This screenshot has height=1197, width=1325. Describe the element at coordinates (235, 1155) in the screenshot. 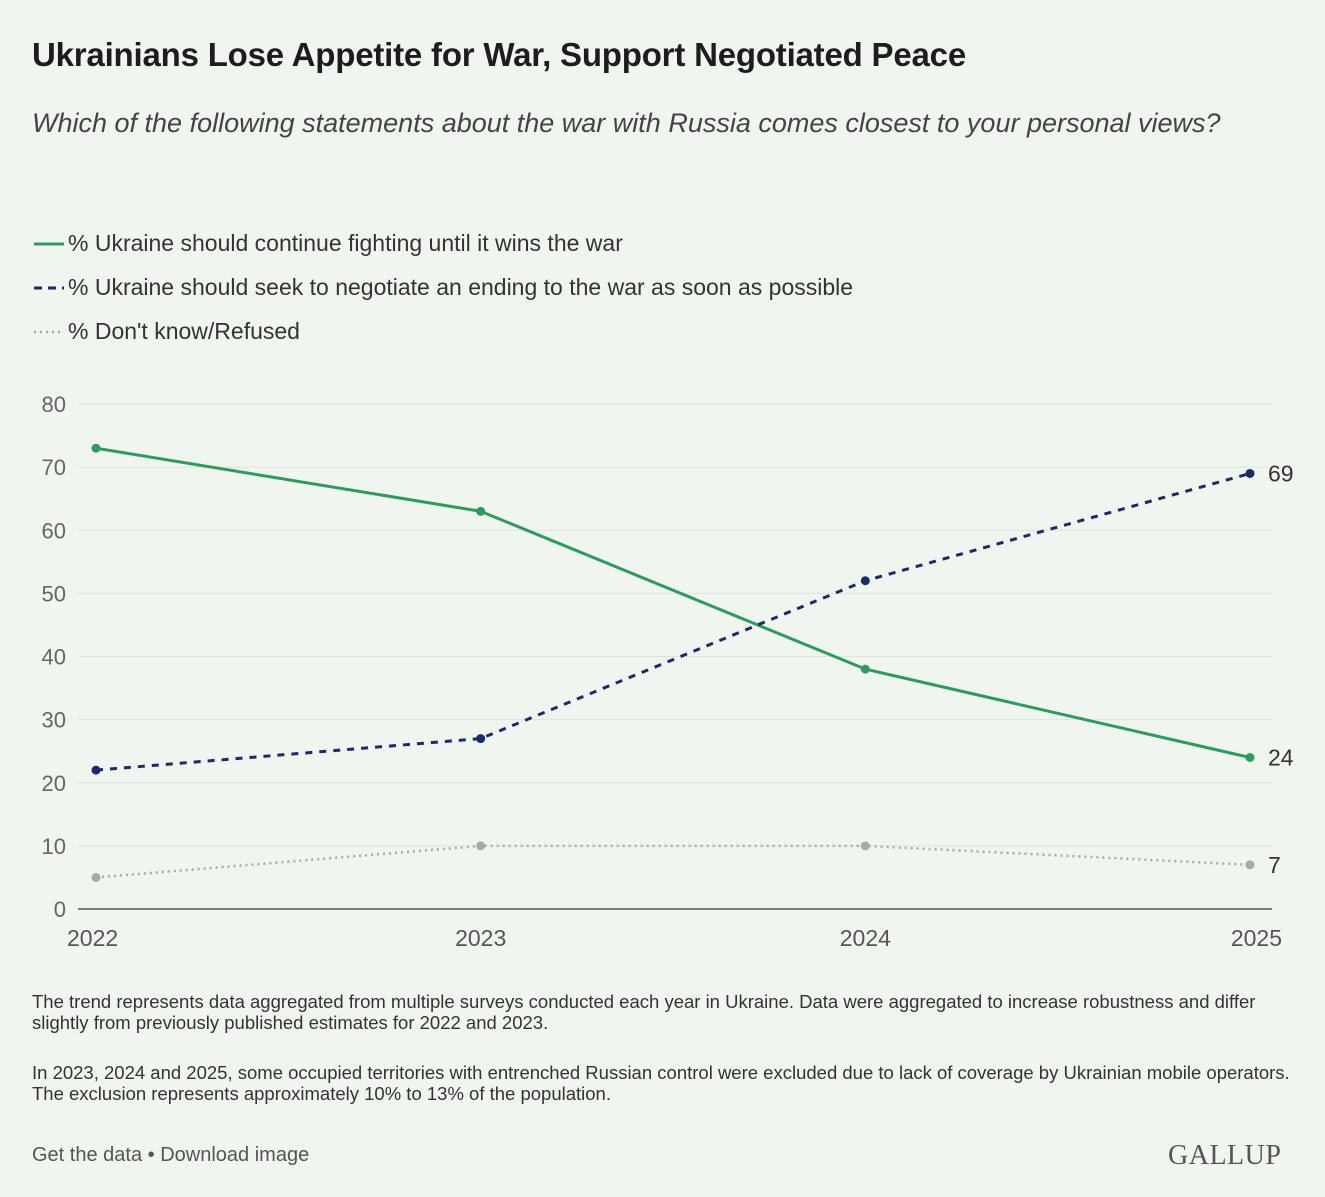

I see `download-image-link: Download image` at that location.